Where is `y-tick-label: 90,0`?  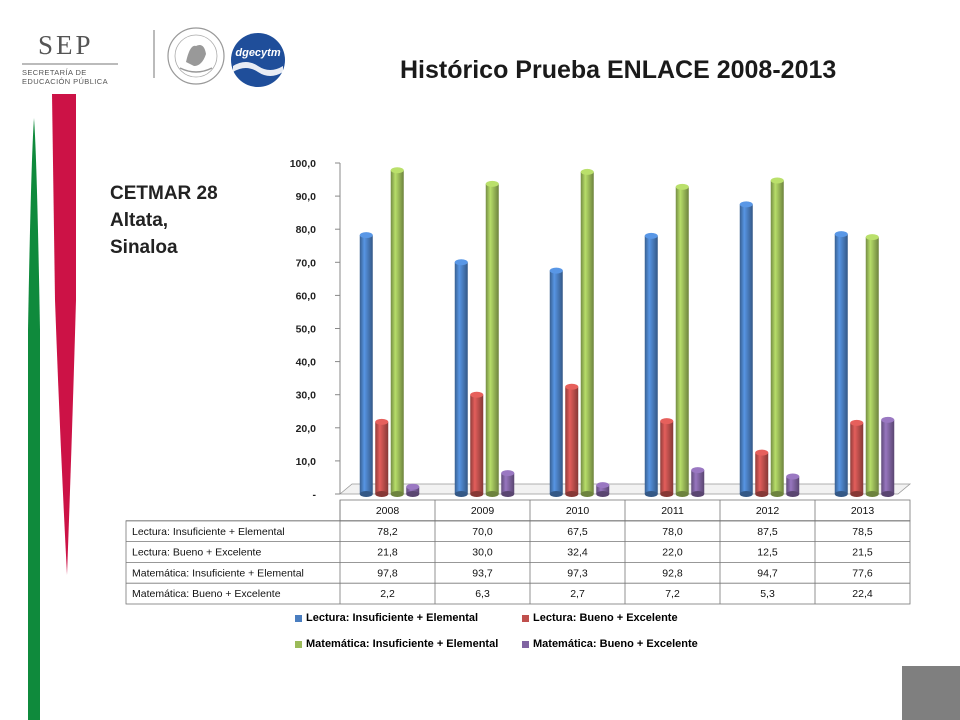 y-tick-label: 90,0 is located at coordinates (306, 197).